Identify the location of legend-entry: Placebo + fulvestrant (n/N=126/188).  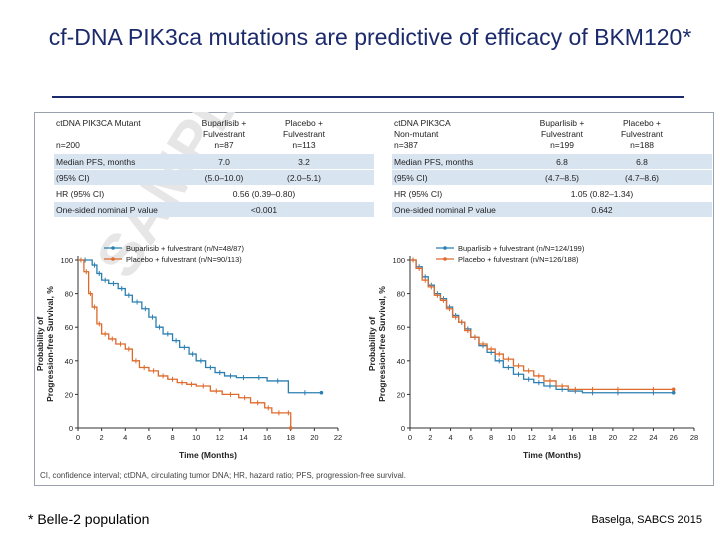
(507, 259).